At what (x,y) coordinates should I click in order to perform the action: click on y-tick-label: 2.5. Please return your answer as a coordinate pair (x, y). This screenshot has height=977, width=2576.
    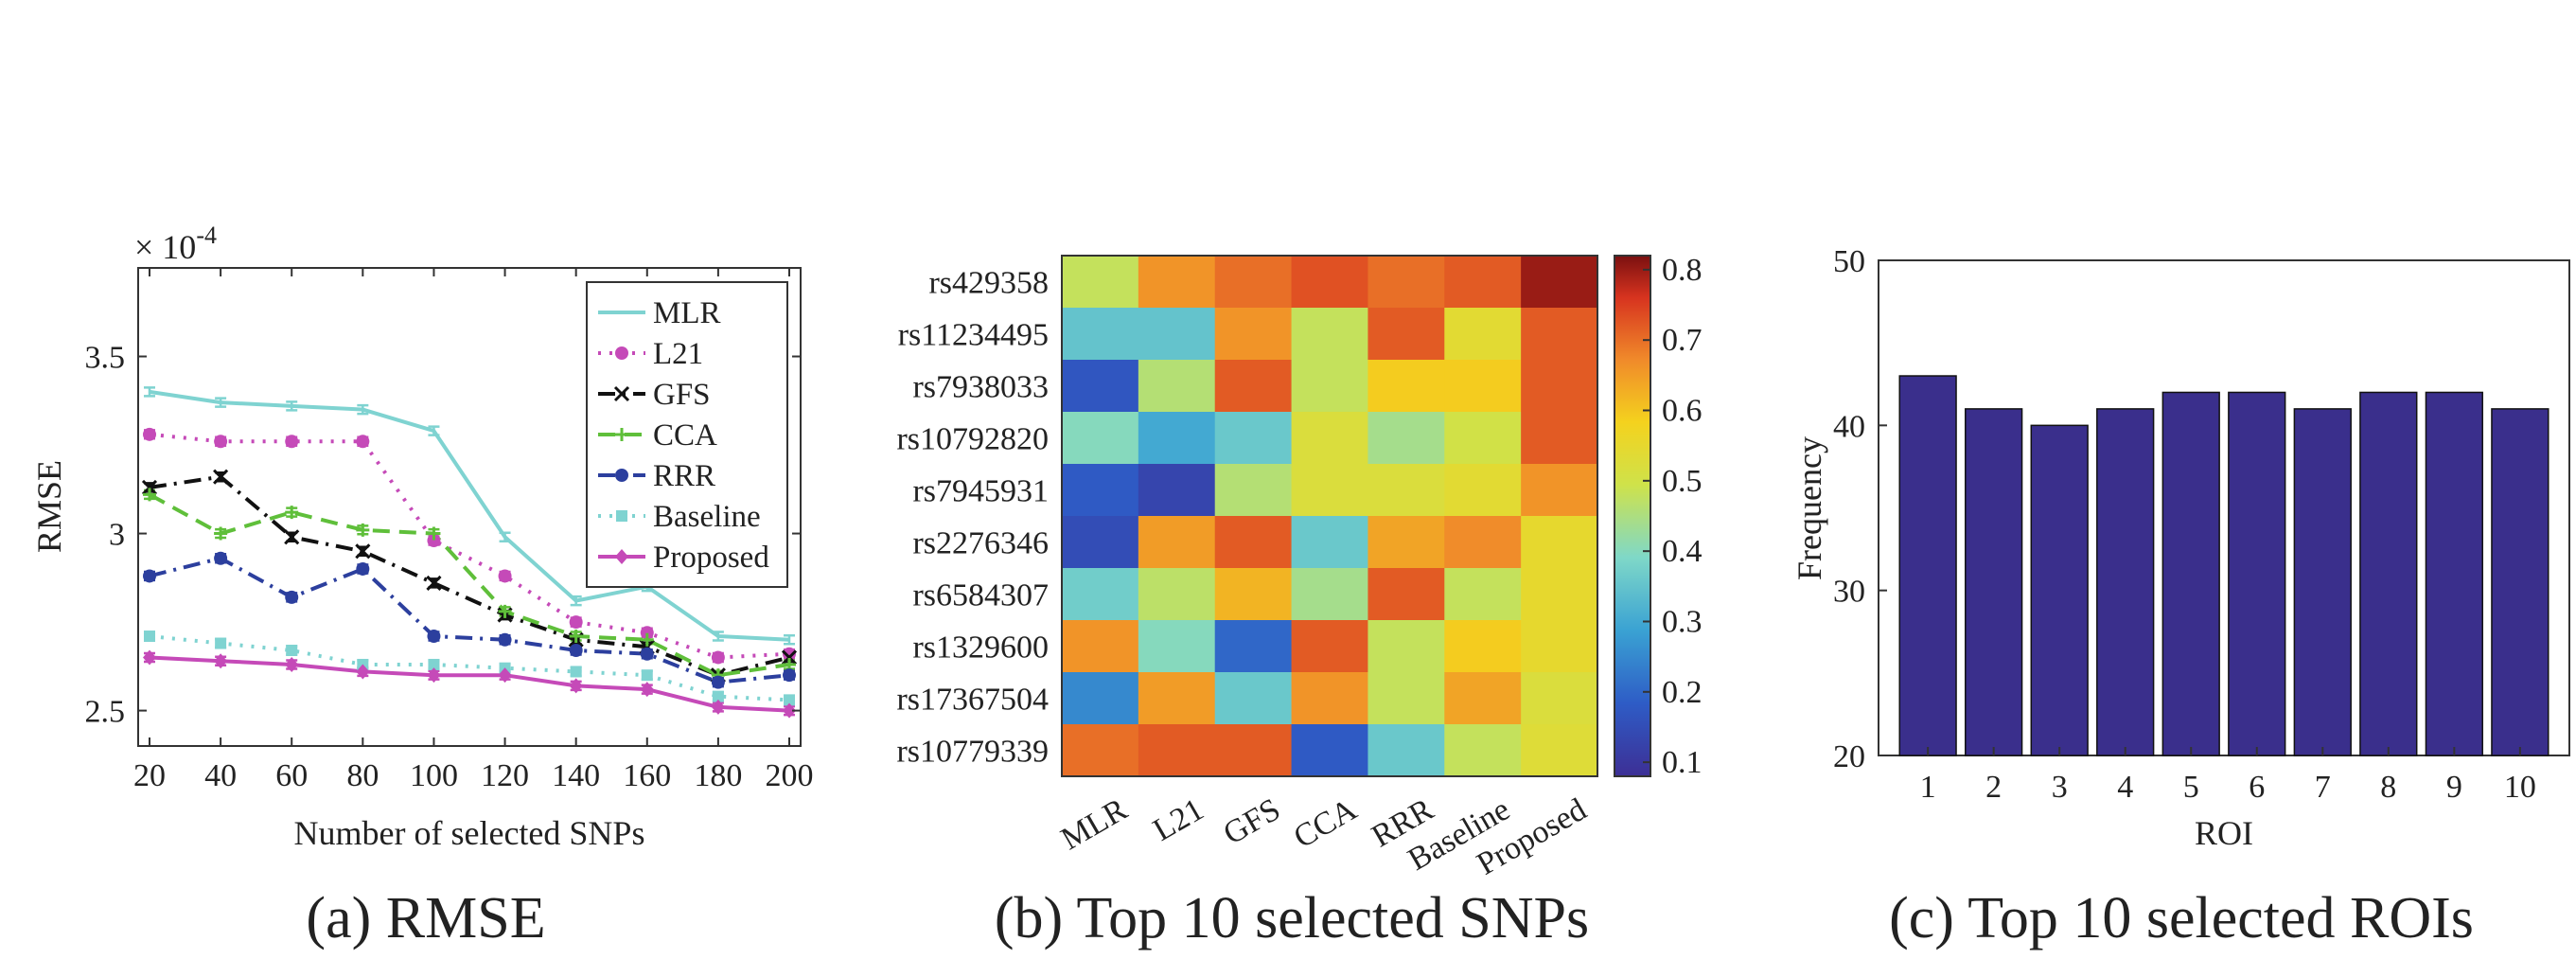
    Looking at the image, I should click on (105, 712).